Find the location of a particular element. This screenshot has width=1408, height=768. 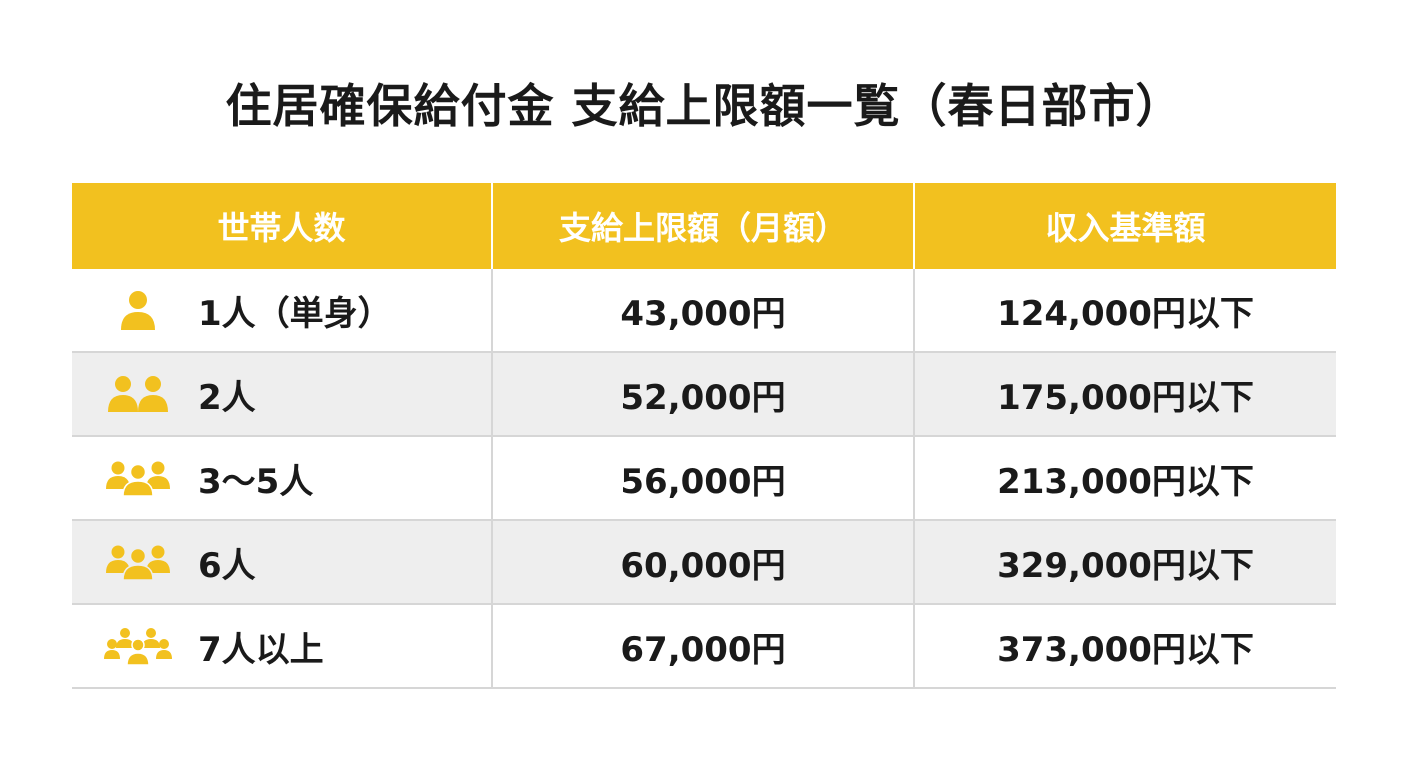

household-label: 1人（単身） is located at coordinates (295, 313).